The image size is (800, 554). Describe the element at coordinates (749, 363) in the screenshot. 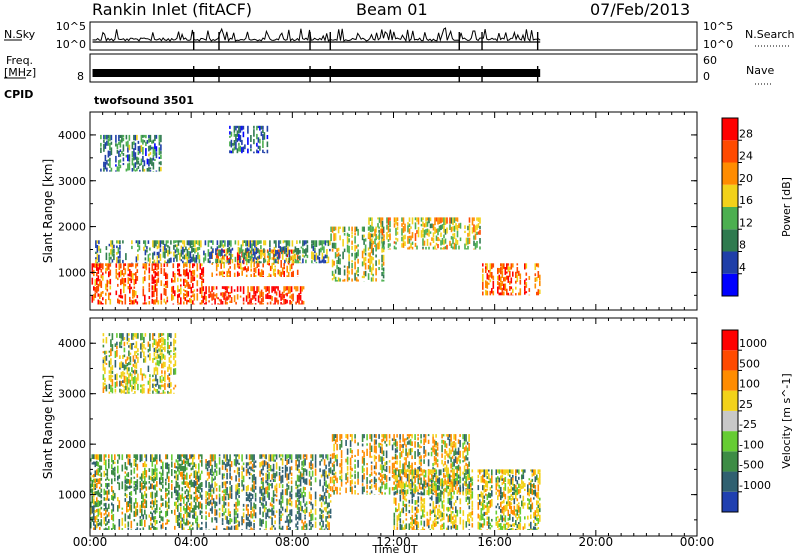

I see `colorbar-tick-label: 500` at that location.